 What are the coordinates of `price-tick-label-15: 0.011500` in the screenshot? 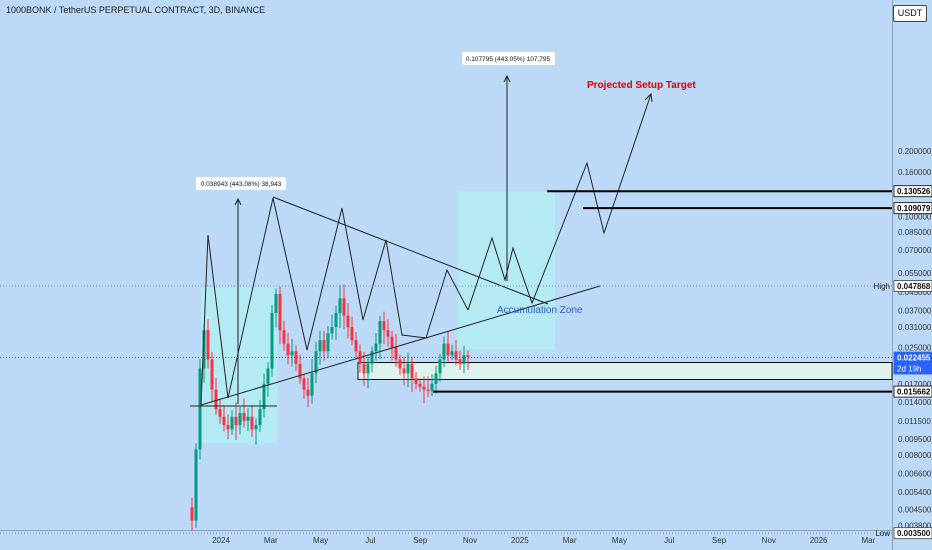 It's located at (914, 421).